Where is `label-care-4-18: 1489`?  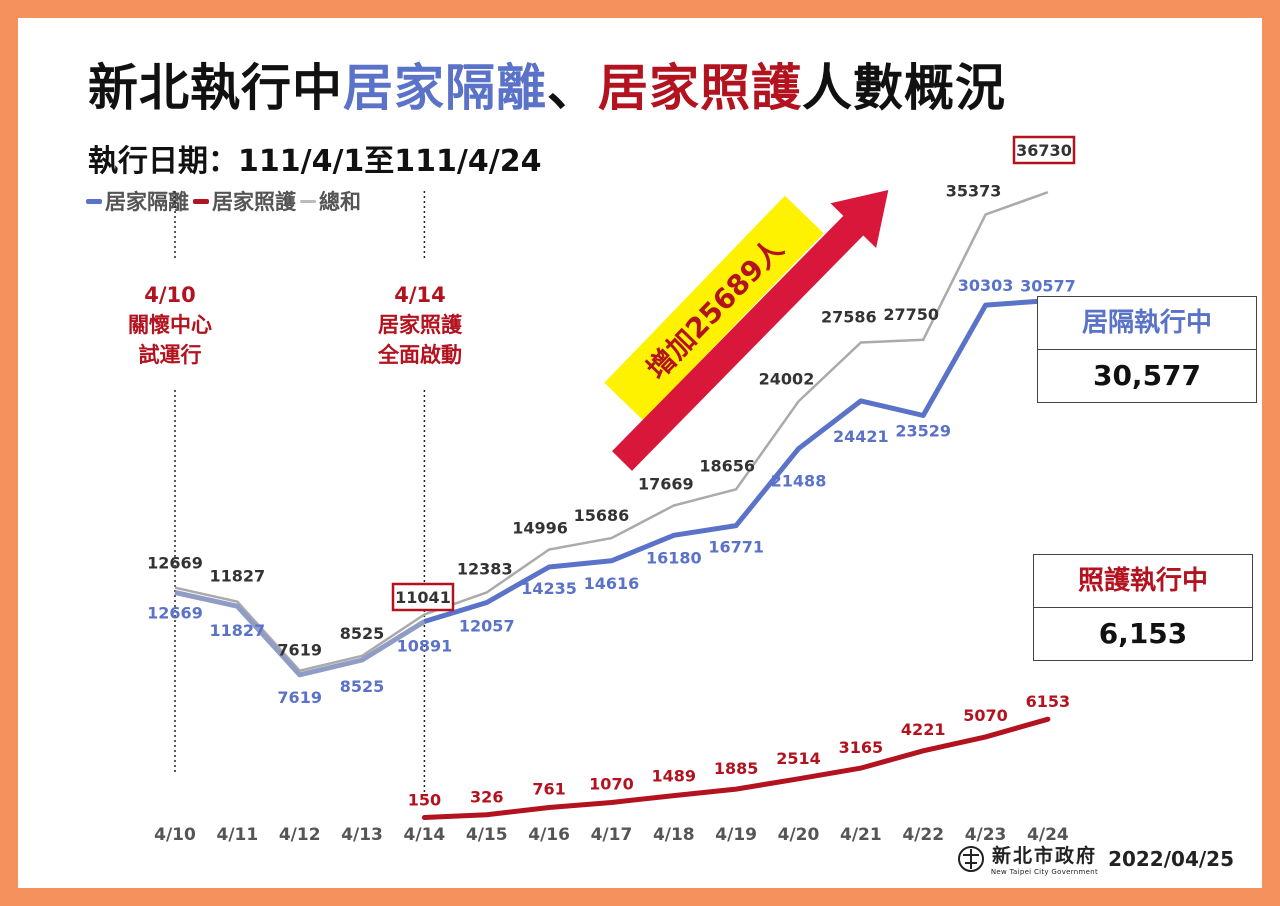
label-care-4-18: 1489 is located at coordinates (674, 776).